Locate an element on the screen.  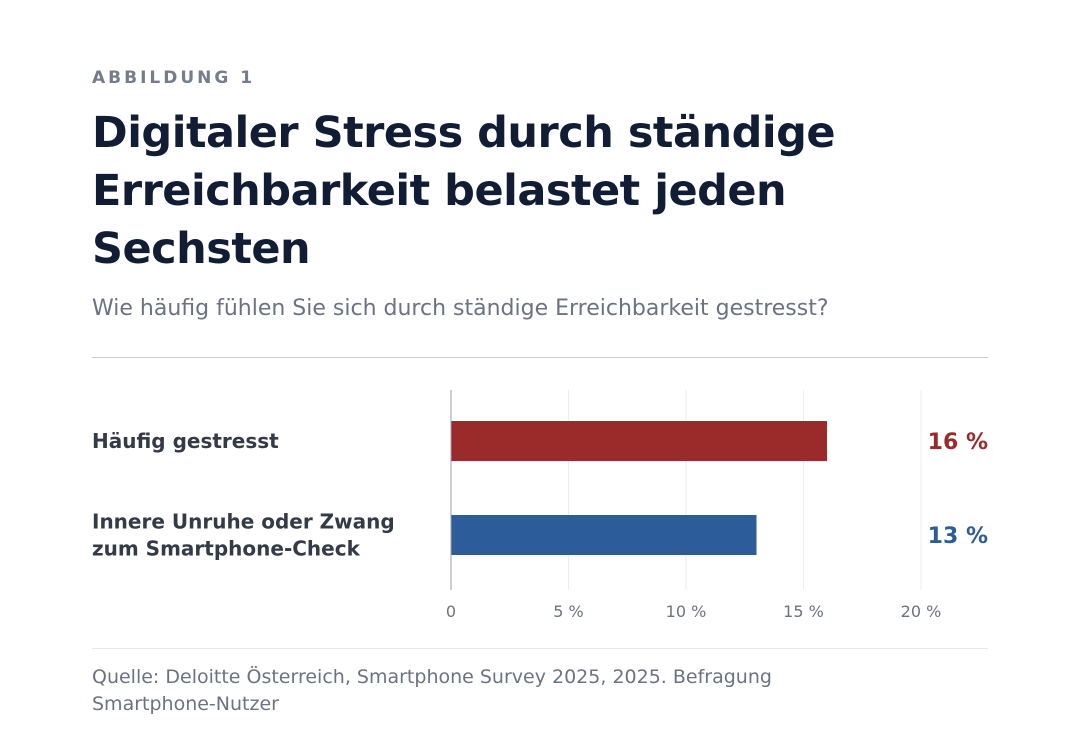
value-labels: 16 % 13 % is located at coordinates (958, 489).